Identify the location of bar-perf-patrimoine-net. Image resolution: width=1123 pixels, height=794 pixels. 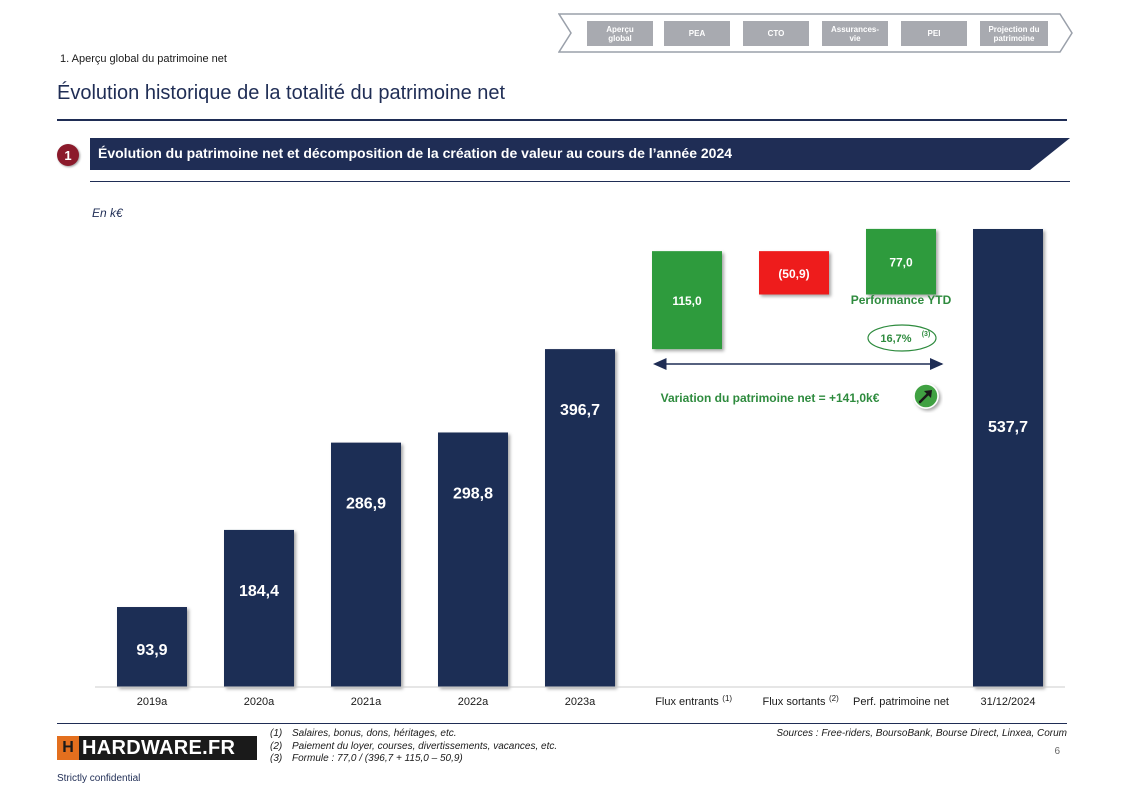
(901, 261).